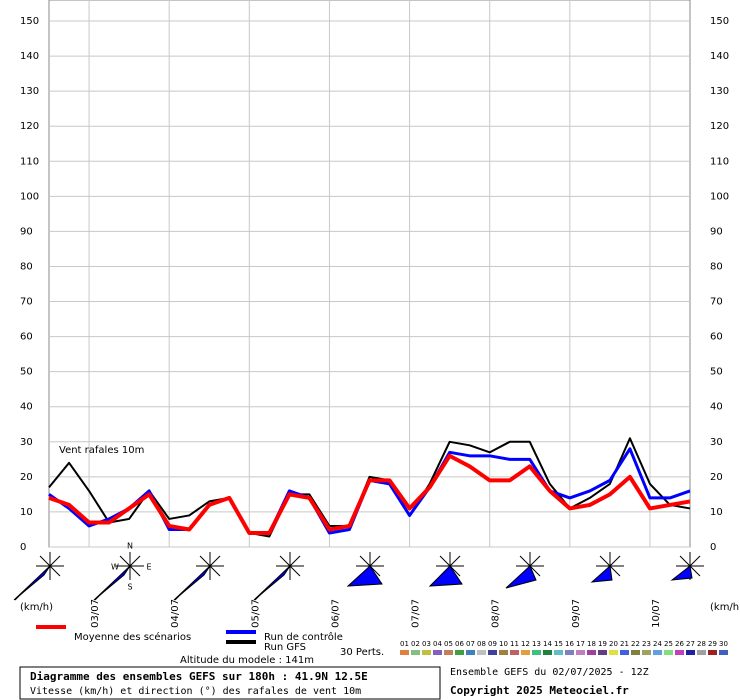 Image resolution: width=740 pixels, height=700 pixels. What do you see at coordinates (591, 644) in the screenshot?
I see `pert-label: 18` at bounding box center [591, 644].